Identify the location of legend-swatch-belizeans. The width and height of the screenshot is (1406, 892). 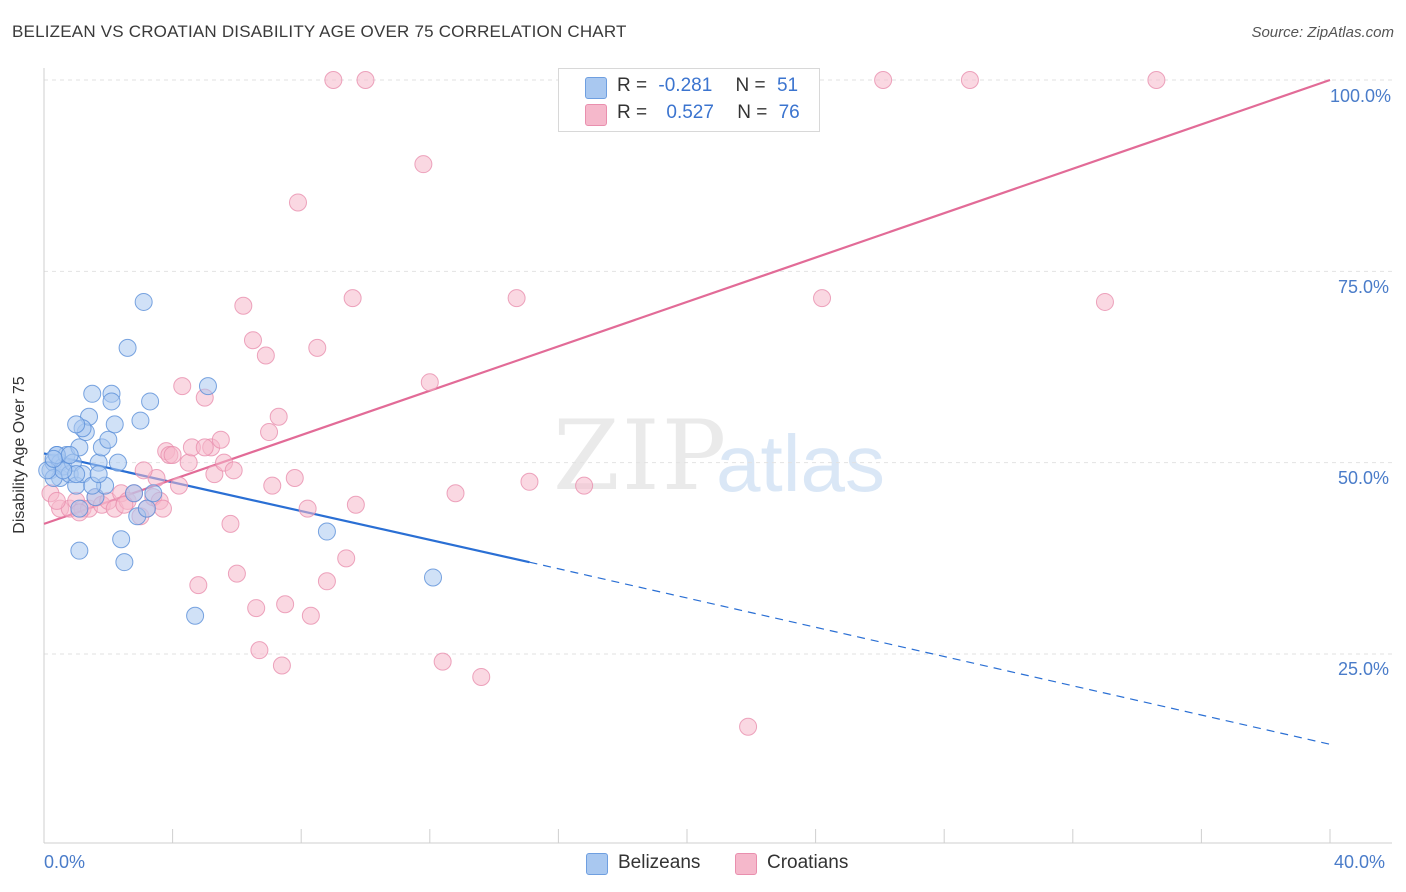
(596, 88).